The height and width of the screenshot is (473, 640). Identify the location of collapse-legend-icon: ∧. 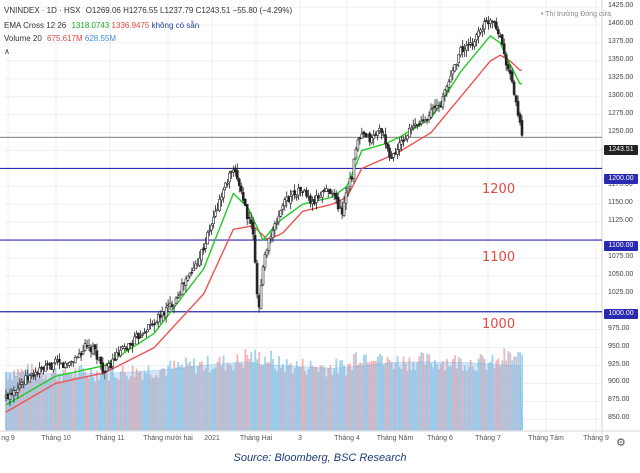
(7, 51).